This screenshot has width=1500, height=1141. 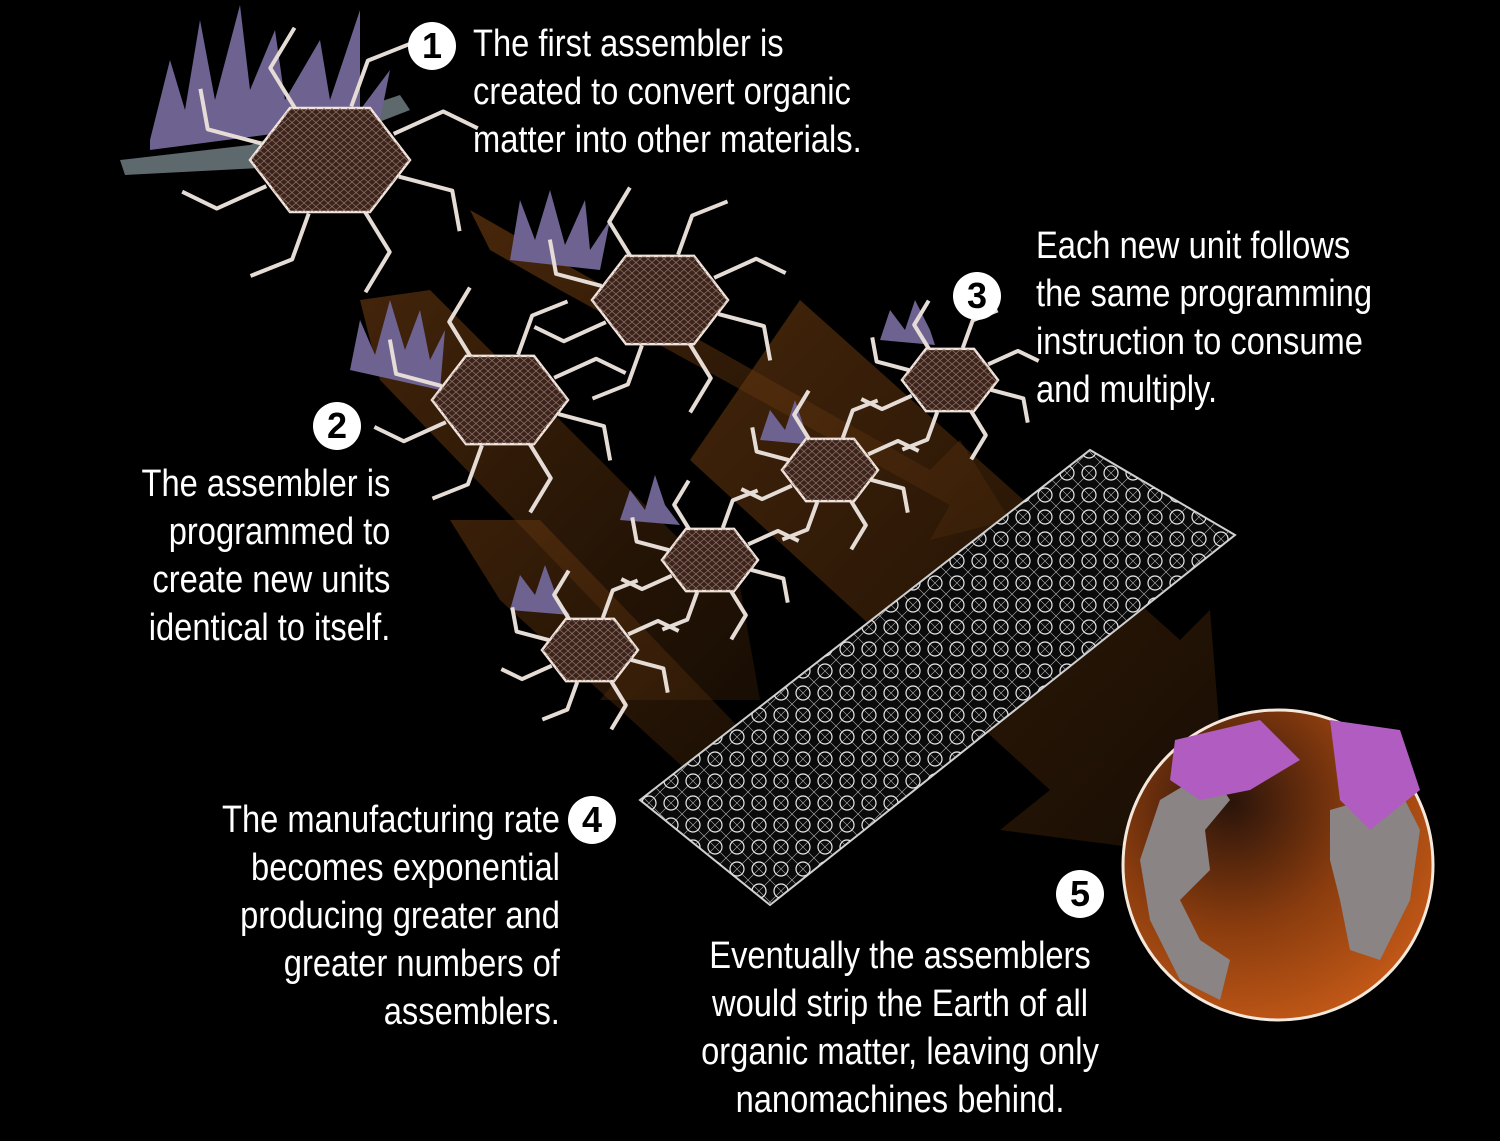 I want to click on step-5-badge: 5, so click(x=1080, y=894).